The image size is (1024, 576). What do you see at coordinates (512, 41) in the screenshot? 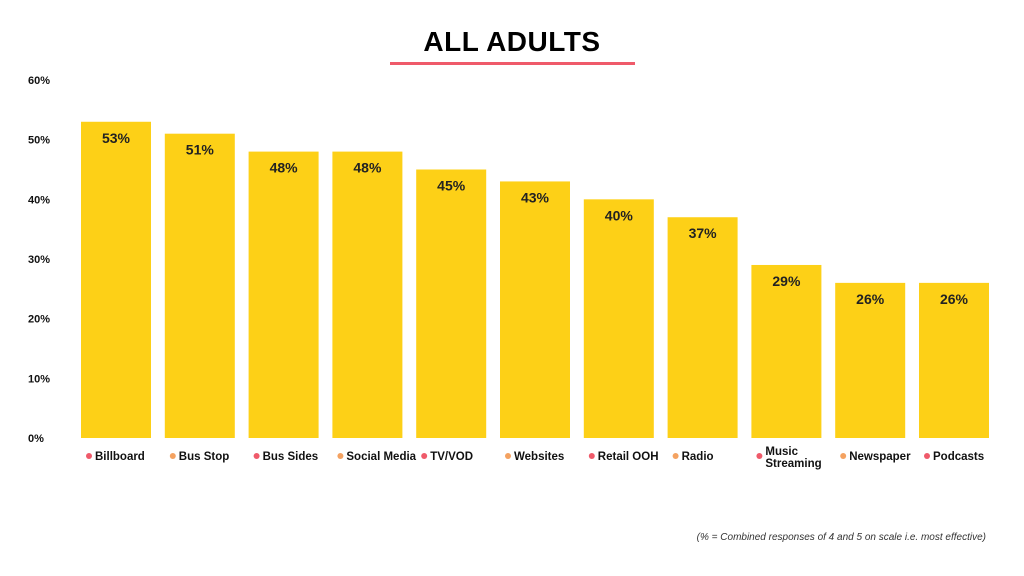
I see `chart-title: ALL ADULTS` at bounding box center [512, 41].